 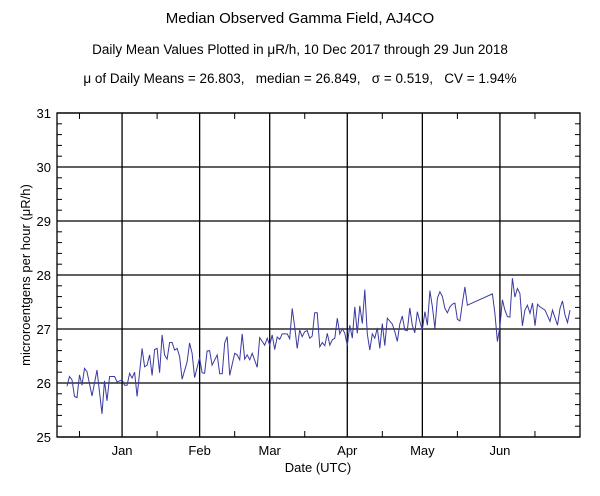 I want to click on x-tick-label: Mar, so click(x=270, y=450).